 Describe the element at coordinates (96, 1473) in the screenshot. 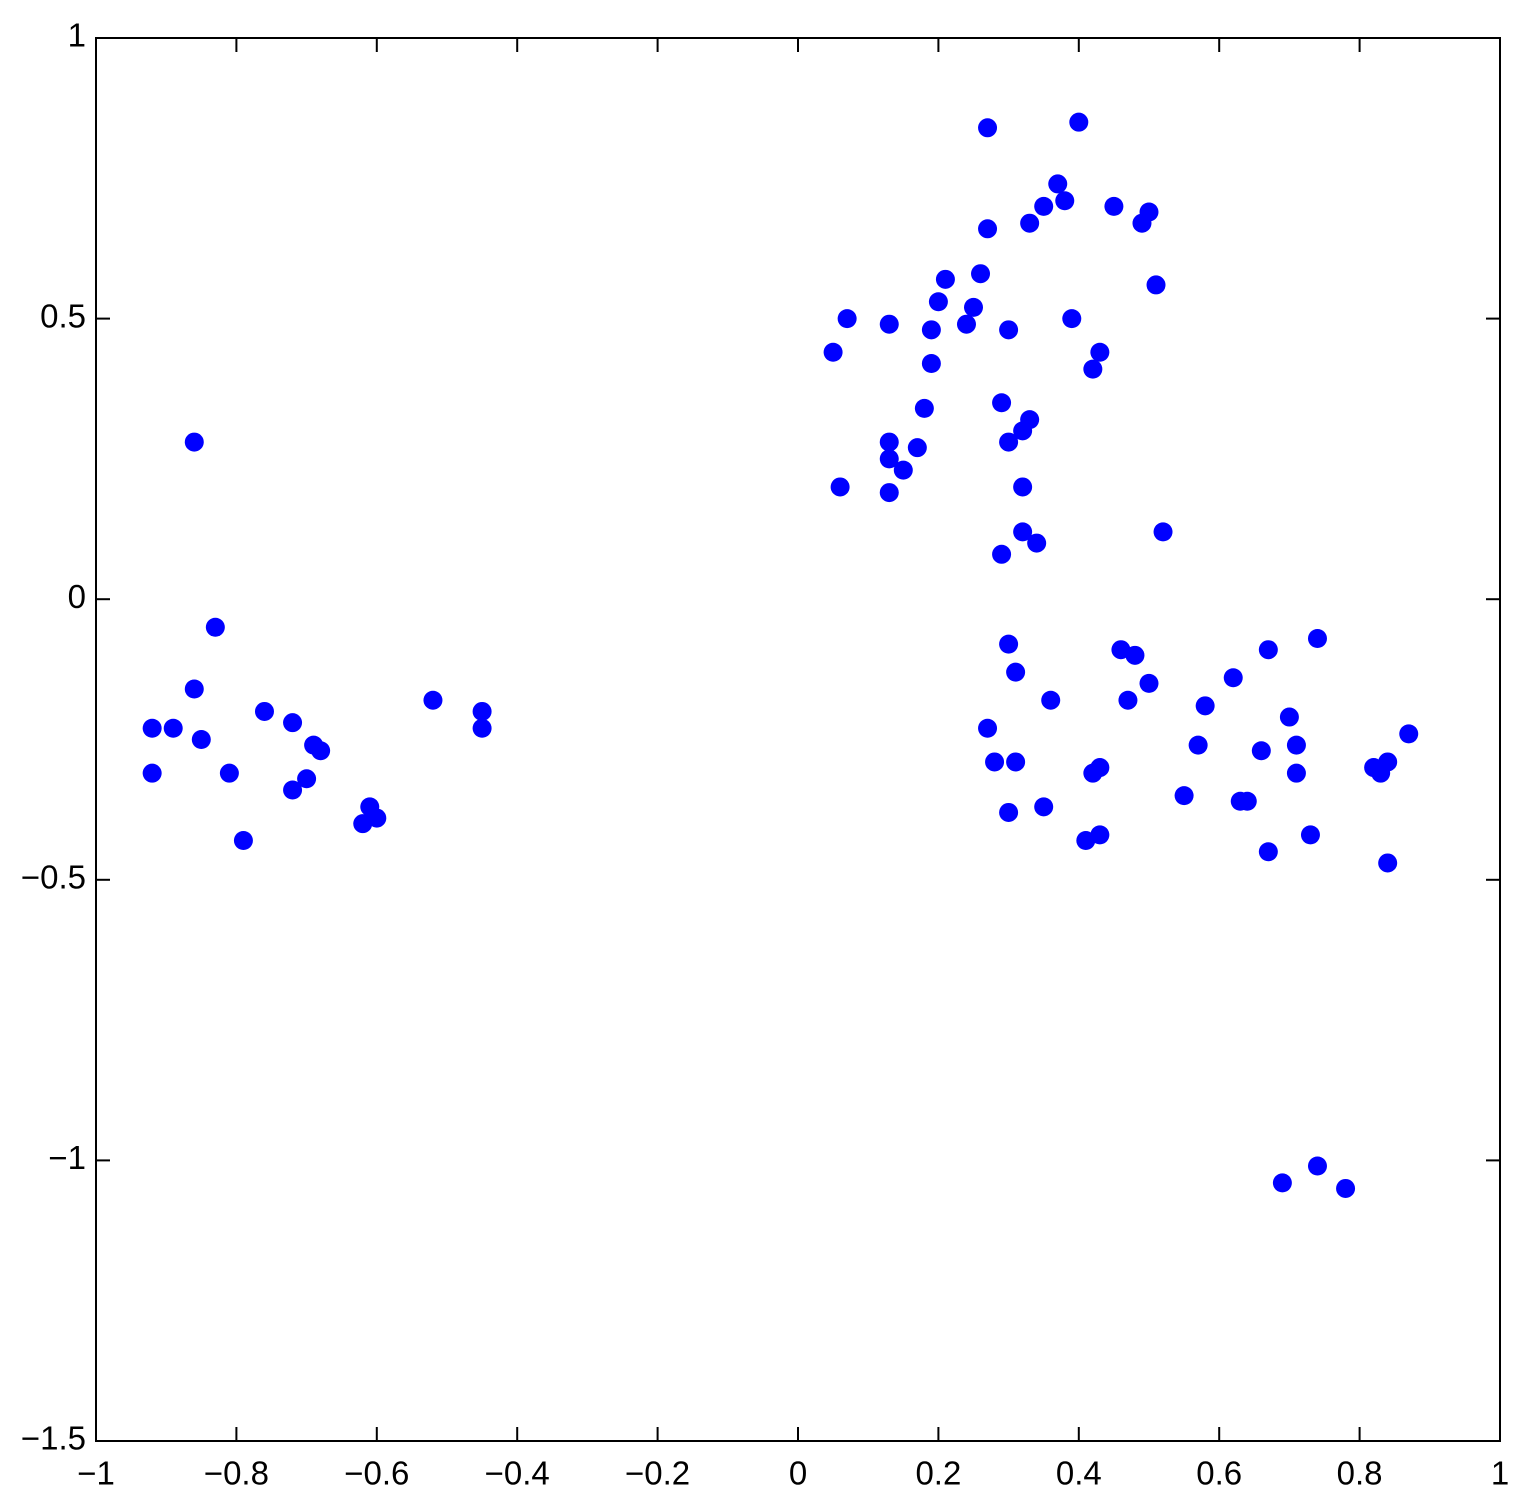

I see `x-tick-label: −1` at that location.